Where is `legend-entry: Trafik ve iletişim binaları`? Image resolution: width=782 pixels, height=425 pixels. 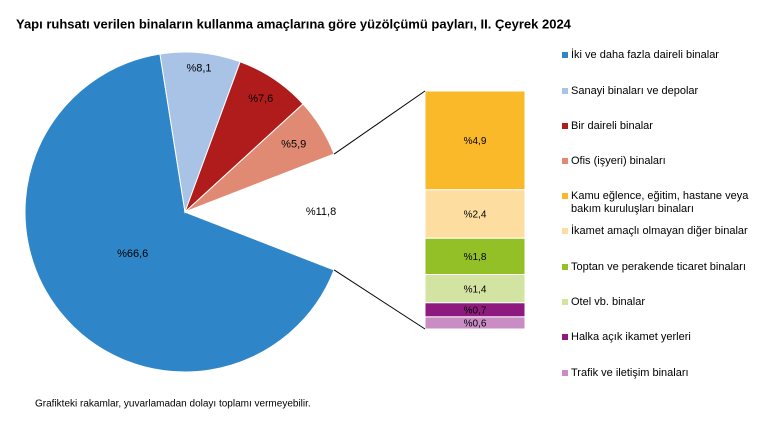
legend-entry: Trafik ve iletişim binaları is located at coordinates (660, 373).